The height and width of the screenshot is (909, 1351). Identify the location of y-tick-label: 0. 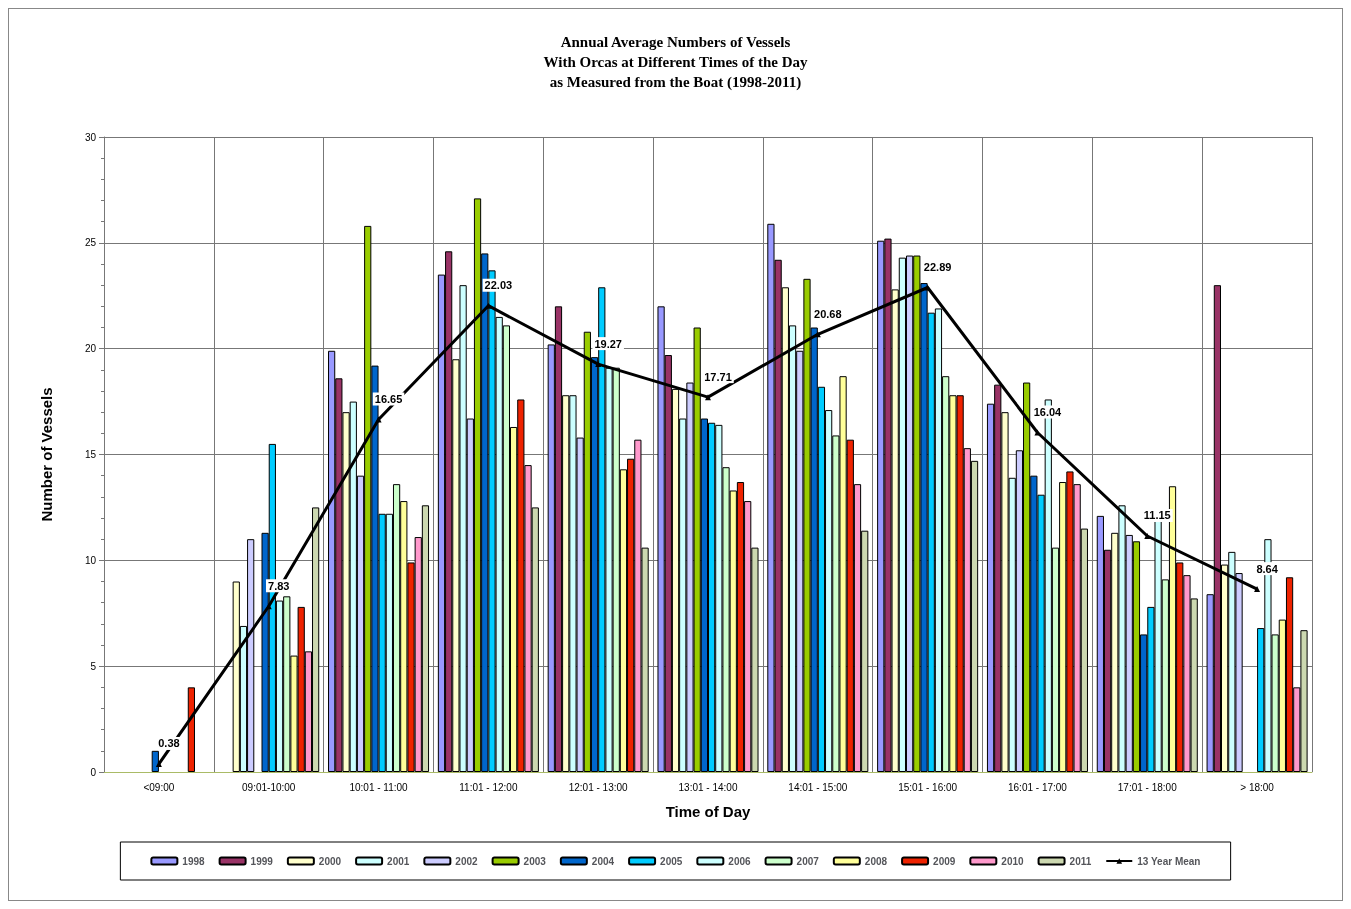
(93, 772).